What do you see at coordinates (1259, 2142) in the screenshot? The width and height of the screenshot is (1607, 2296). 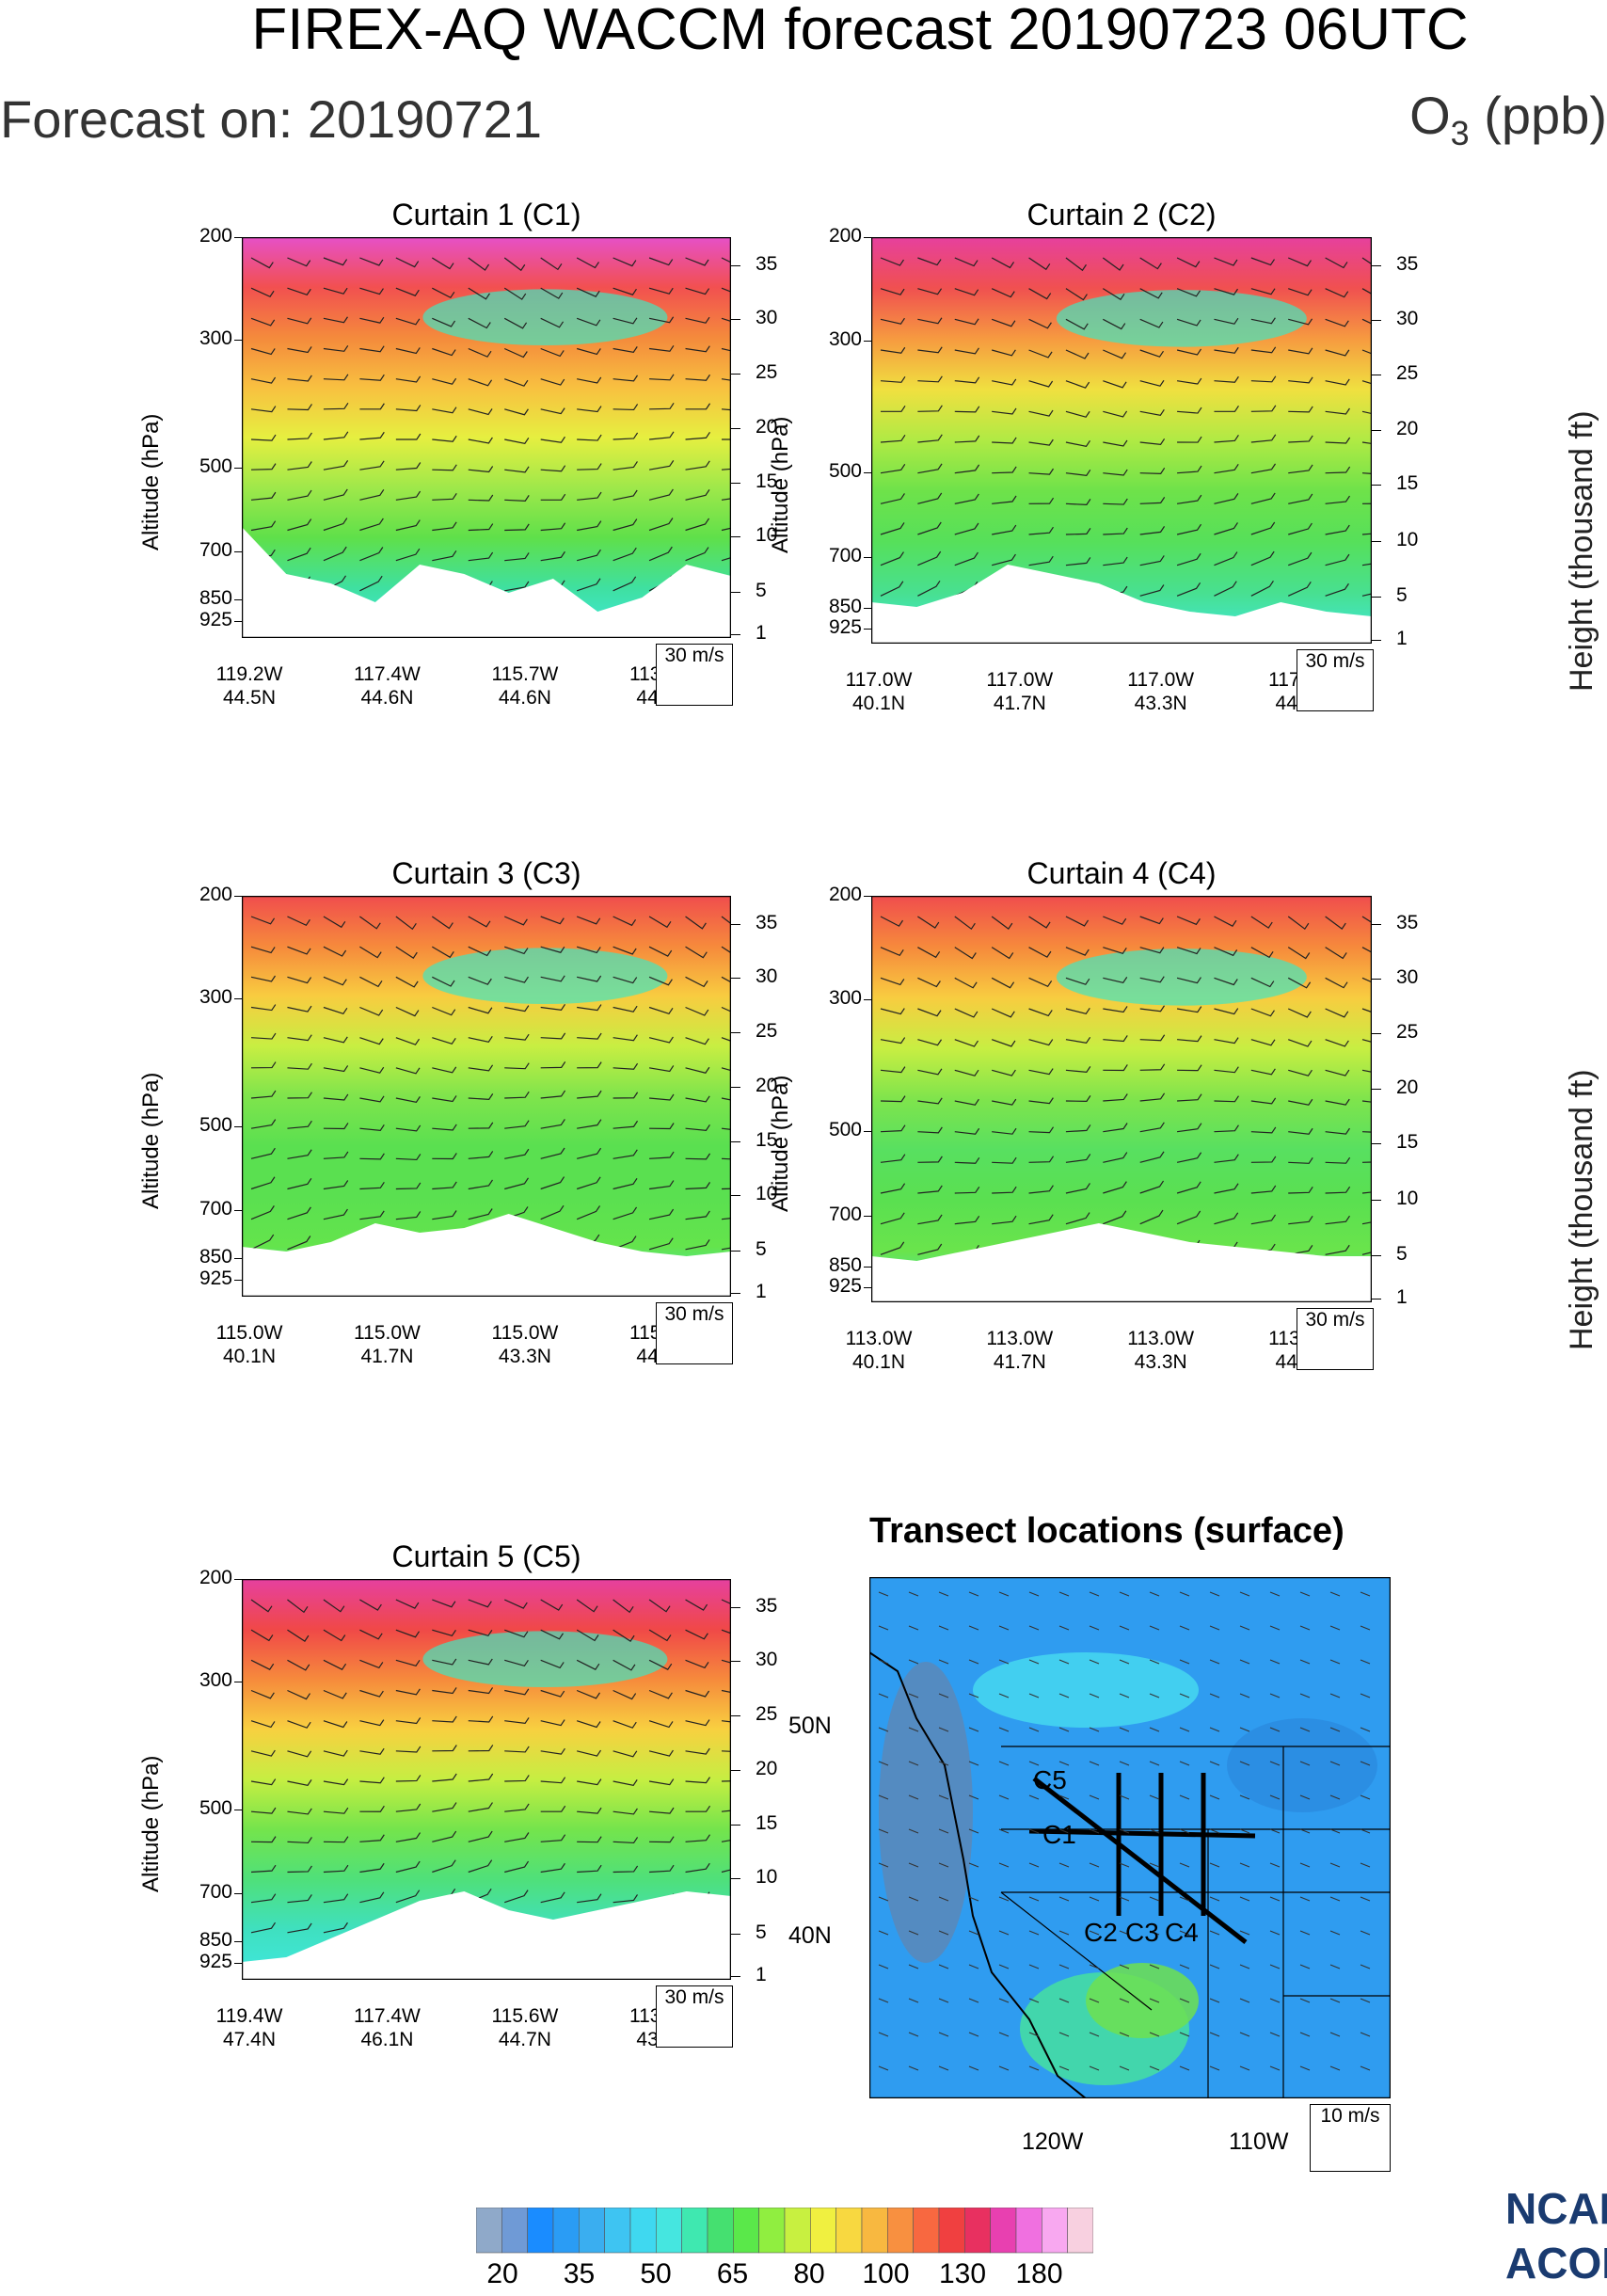 I see `longitude-label: 110W` at bounding box center [1259, 2142].